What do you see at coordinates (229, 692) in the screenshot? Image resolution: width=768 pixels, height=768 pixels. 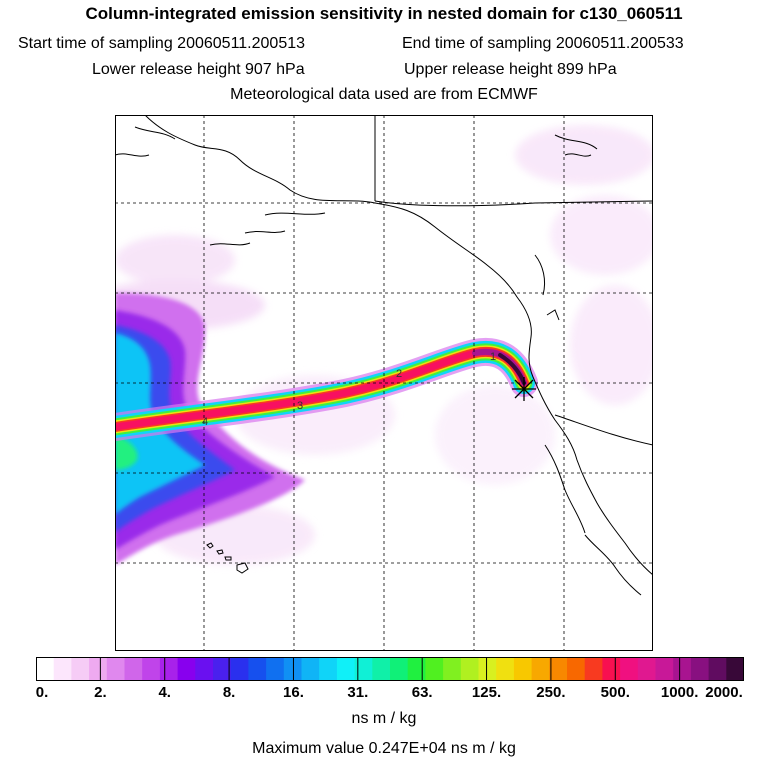 I see `colorbar-tick-label: 8.` at bounding box center [229, 692].